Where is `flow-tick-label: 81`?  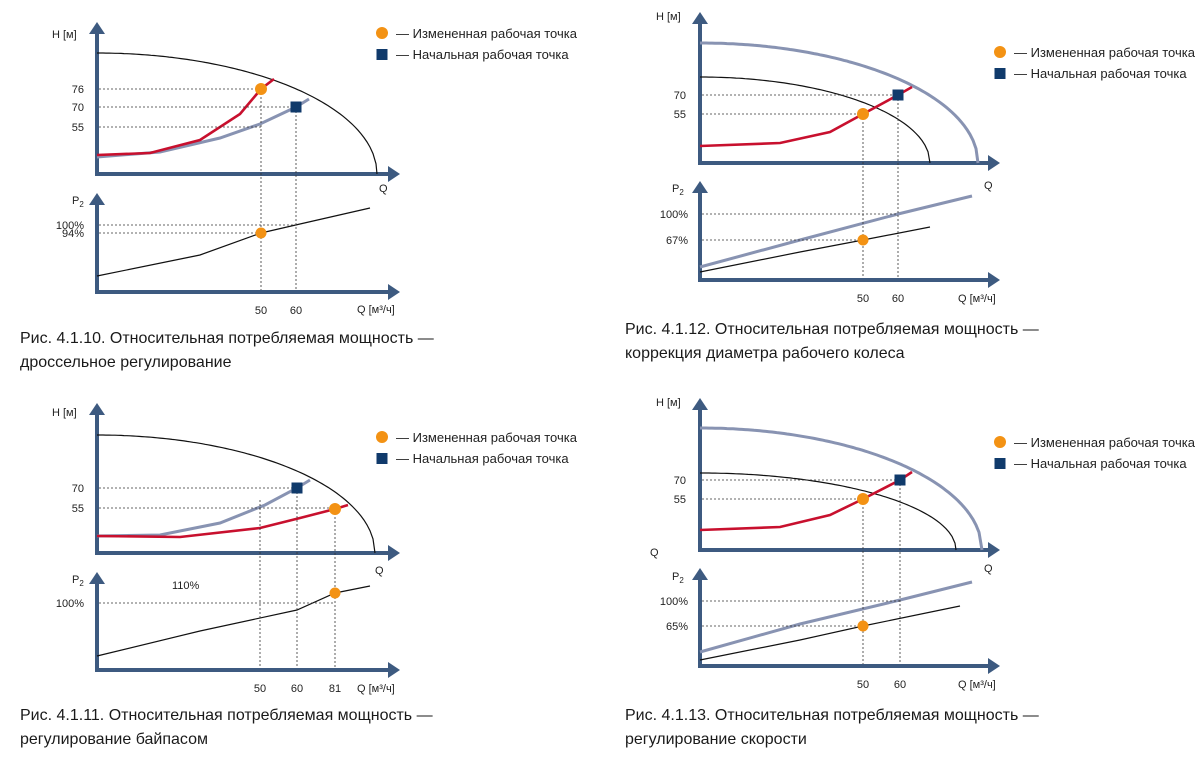
flow-tick-label: 81 is located at coordinates (335, 689).